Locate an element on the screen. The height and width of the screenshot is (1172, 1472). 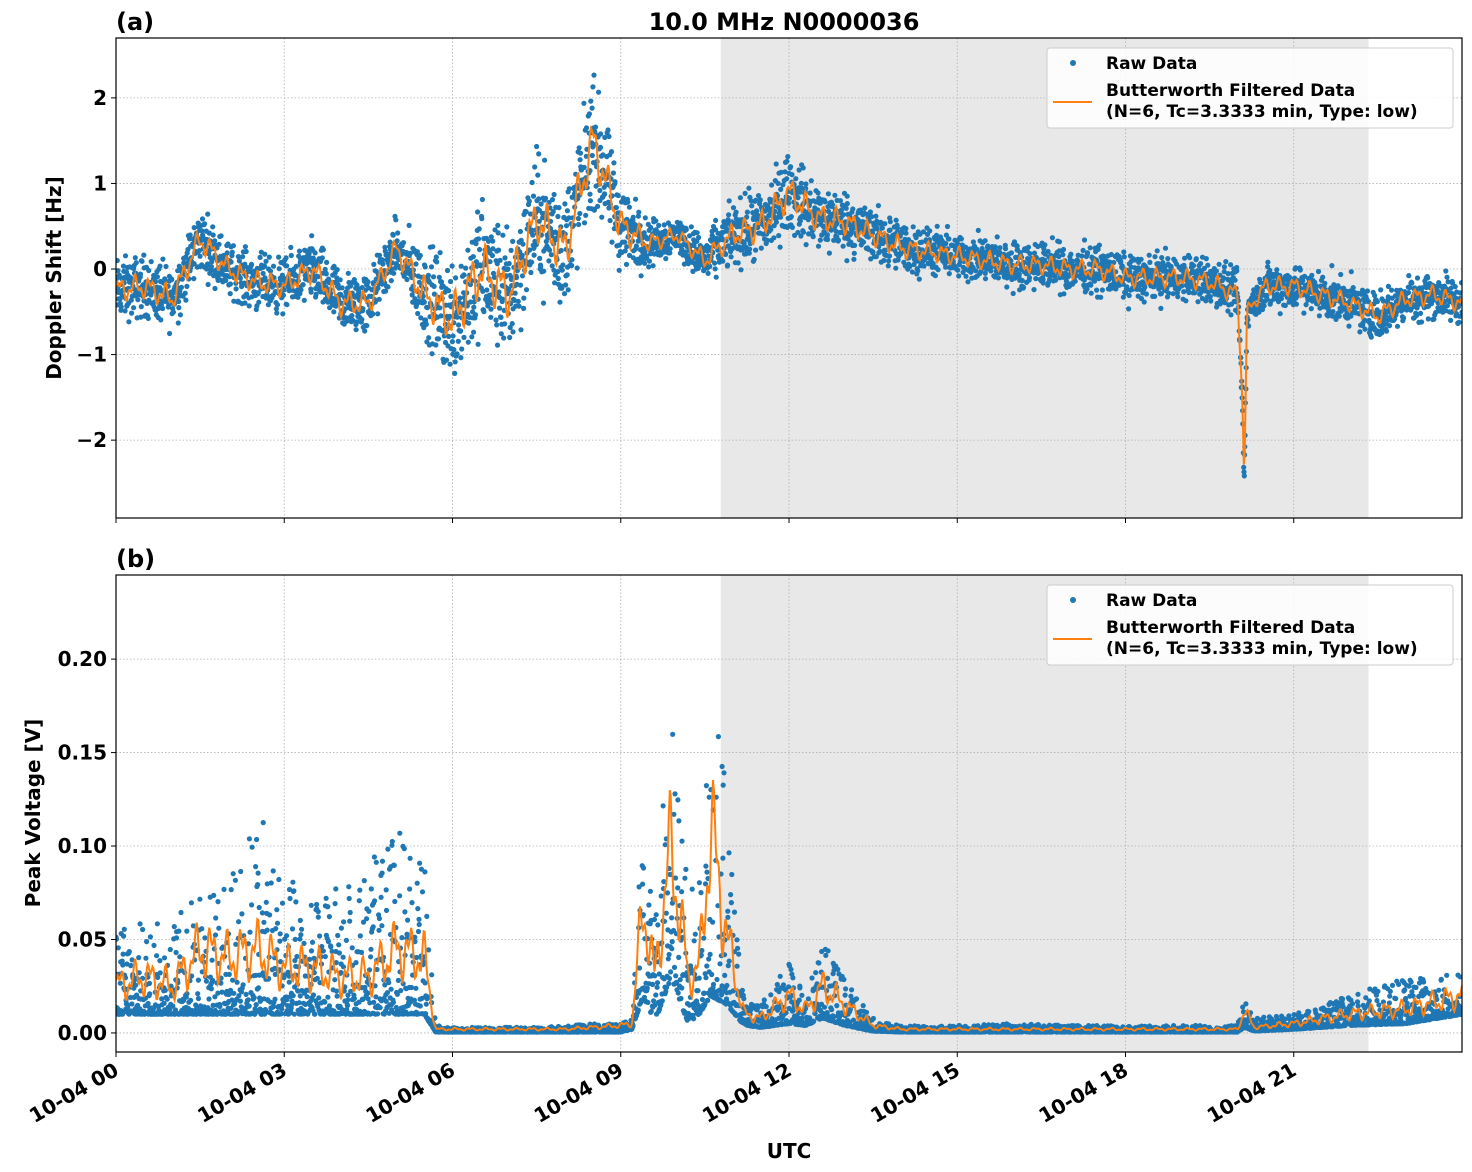
x-tick-label: 10-04 21 is located at coordinates (1252, 1093).